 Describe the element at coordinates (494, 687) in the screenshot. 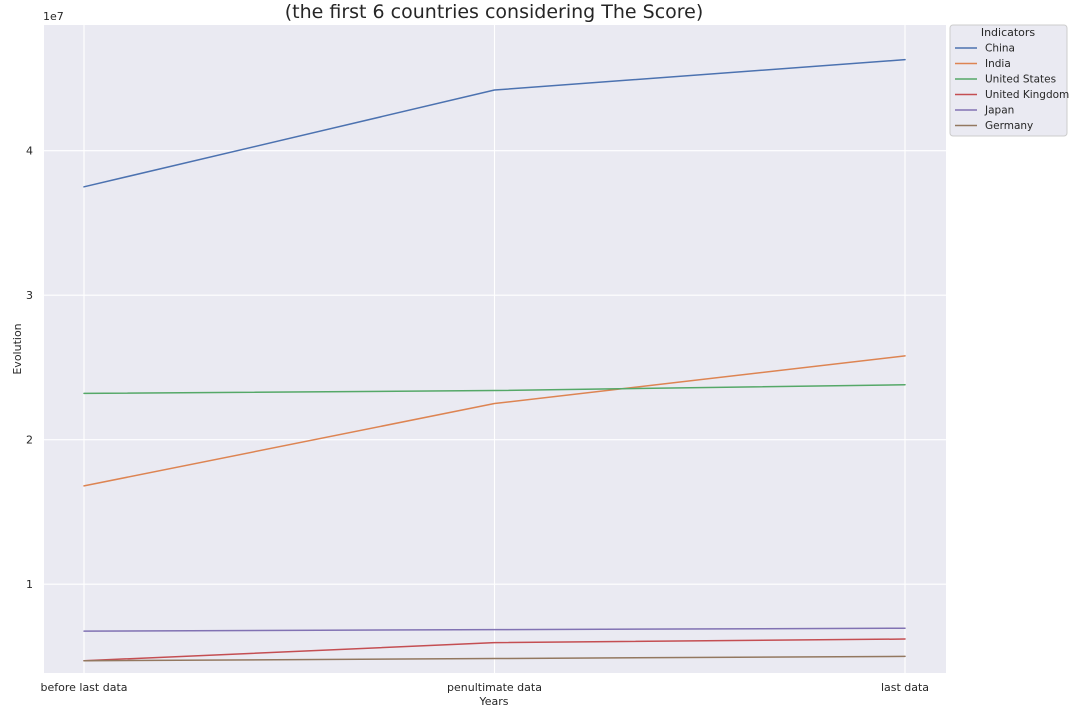

I see `x-tick-label: penultimate data` at that location.